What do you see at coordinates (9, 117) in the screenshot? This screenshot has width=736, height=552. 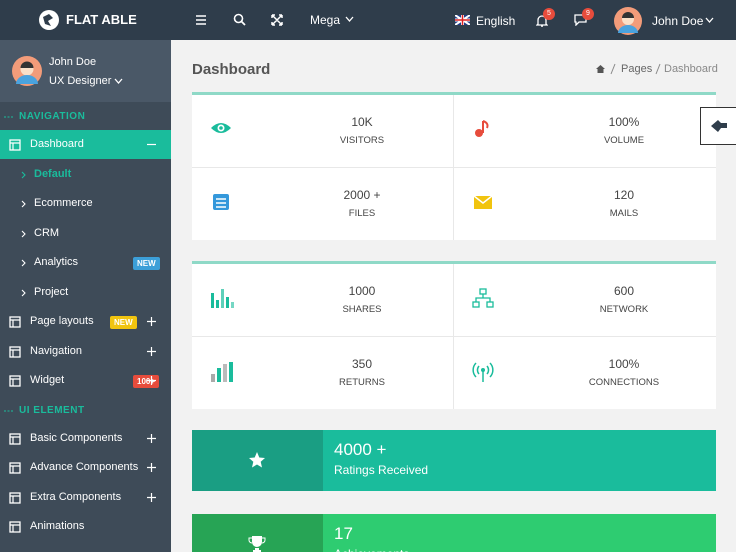 I see `section-dash` at bounding box center [9, 117].